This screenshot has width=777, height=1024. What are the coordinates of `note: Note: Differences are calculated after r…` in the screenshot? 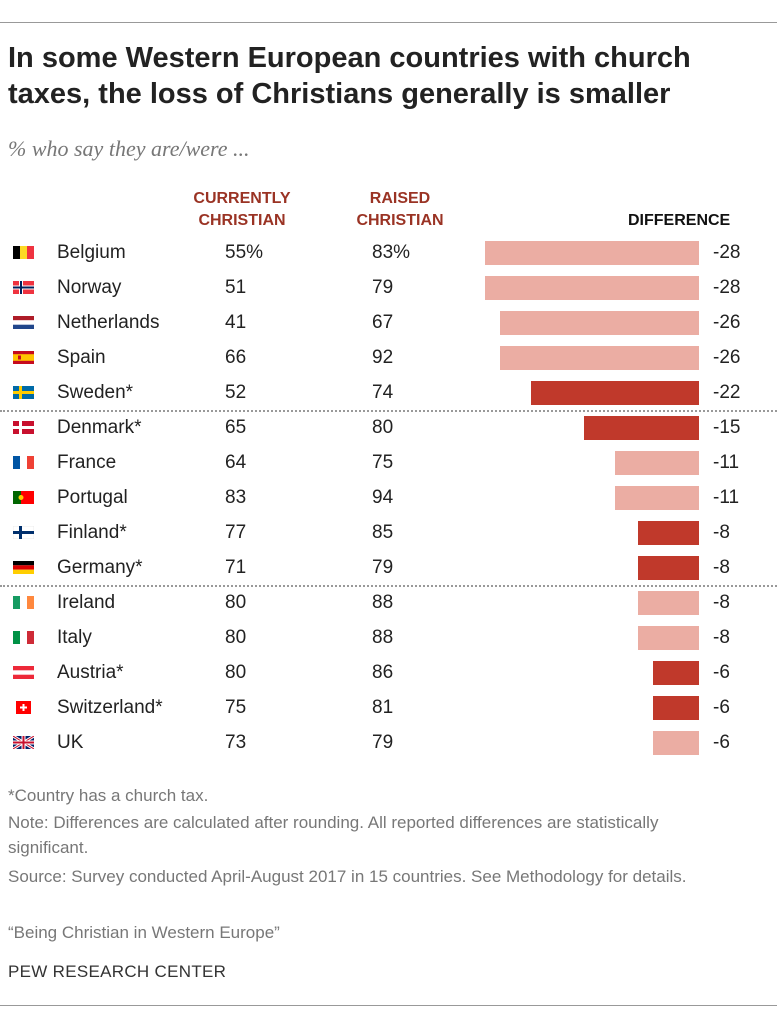 It's located at (333, 835).